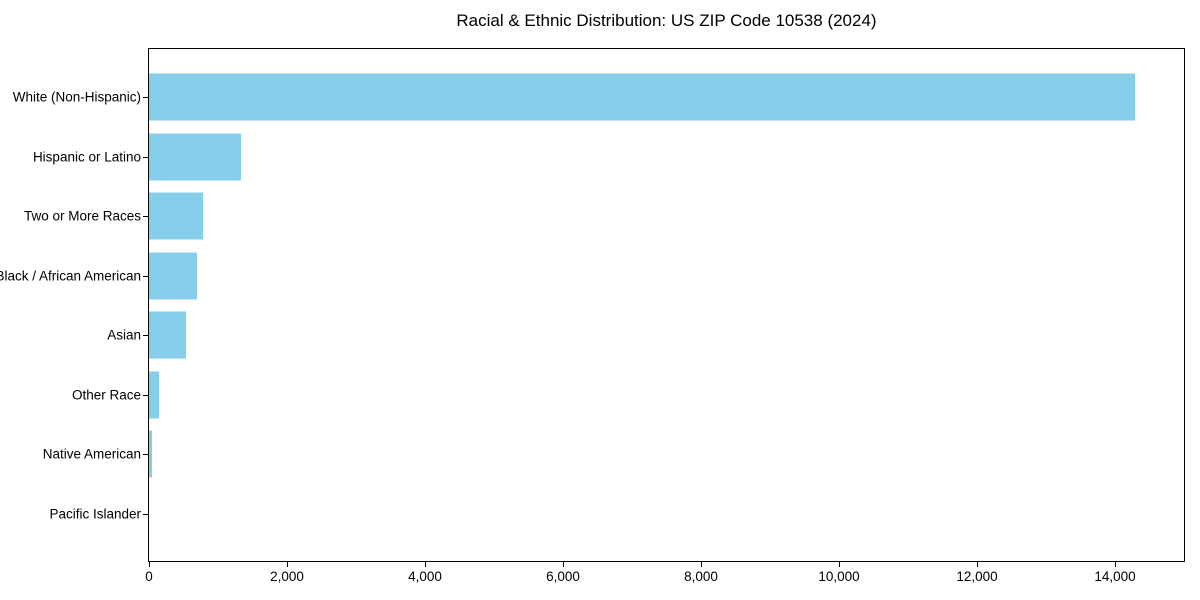 The image size is (1200, 600). Describe the element at coordinates (604, 217) in the screenshot. I see `bar-row: Two or More Races` at that location.